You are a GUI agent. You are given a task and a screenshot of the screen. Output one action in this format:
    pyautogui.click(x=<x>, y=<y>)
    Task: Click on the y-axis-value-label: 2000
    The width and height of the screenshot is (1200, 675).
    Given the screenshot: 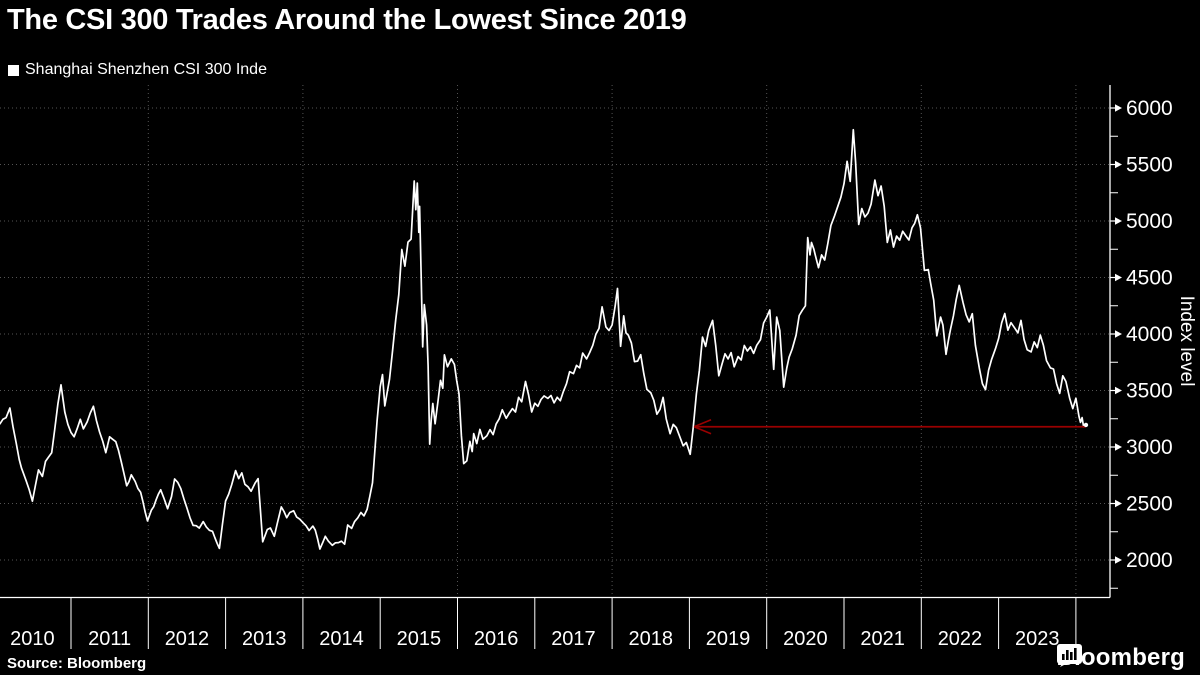 What is the action you would take?
    pyautogui.click(x=1149, y=560)
    